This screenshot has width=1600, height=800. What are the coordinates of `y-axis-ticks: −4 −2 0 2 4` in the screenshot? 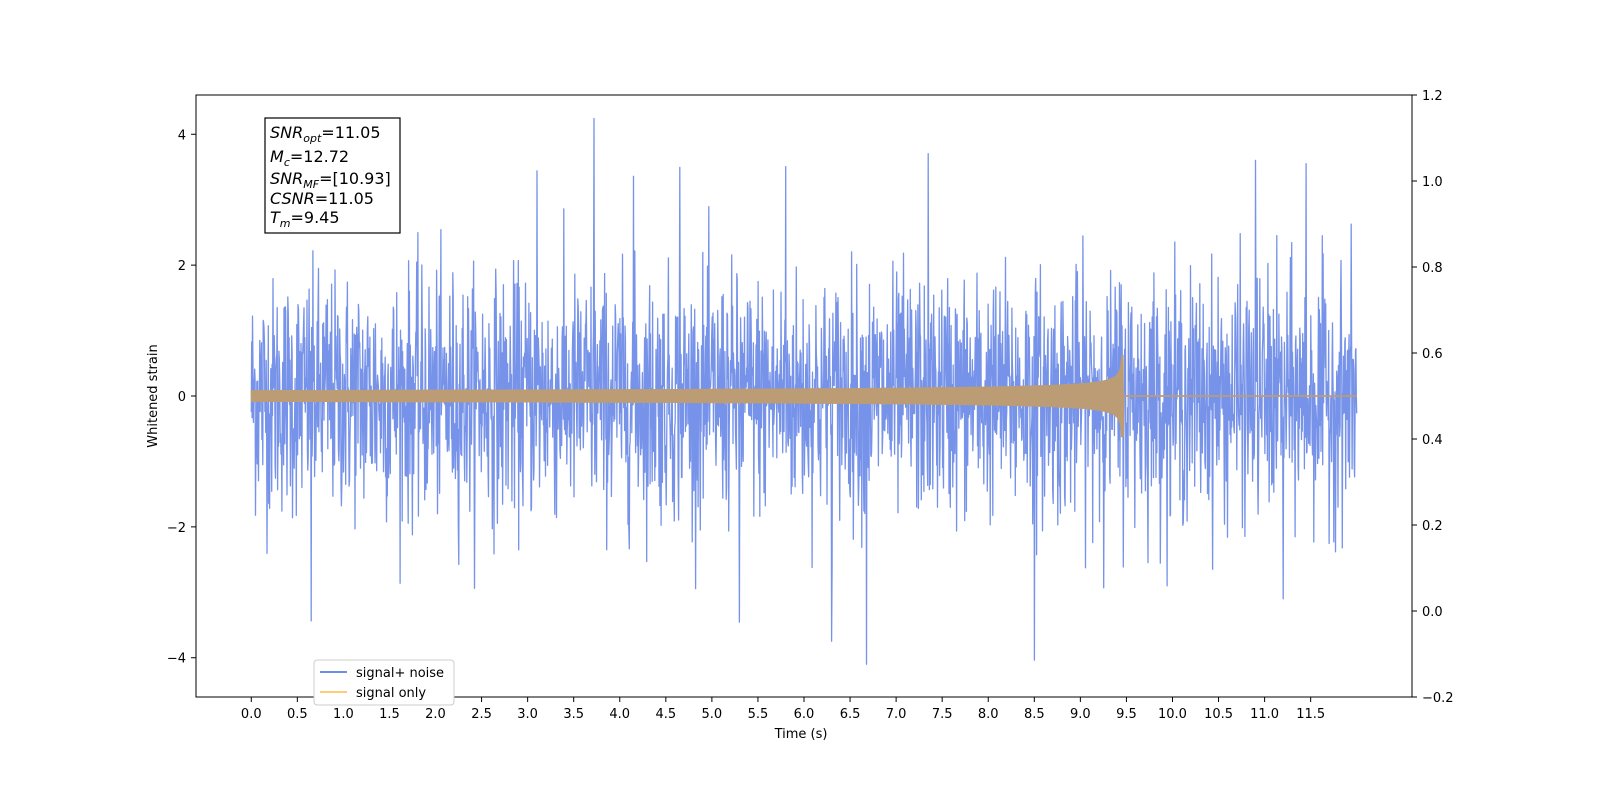 It's located at (181, 397).